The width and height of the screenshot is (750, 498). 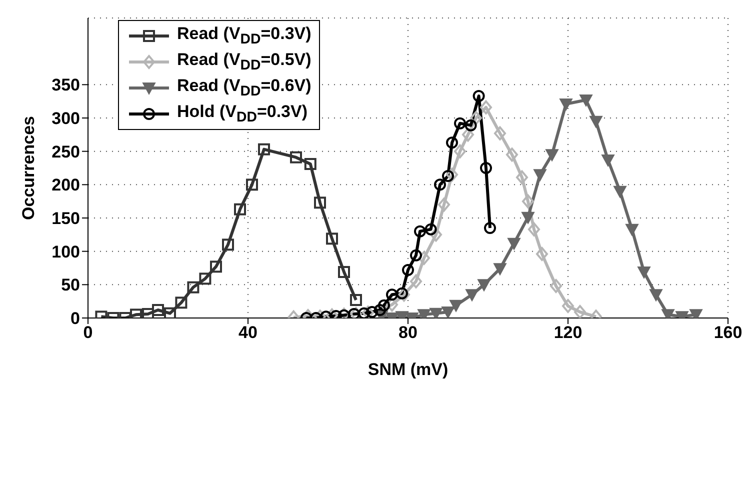 What do you see at coordinates (244, 62) in the screenshot?
I see `legend-label: Read (V$_{DD}$=0.5V)` at bounding box center [244, 62].